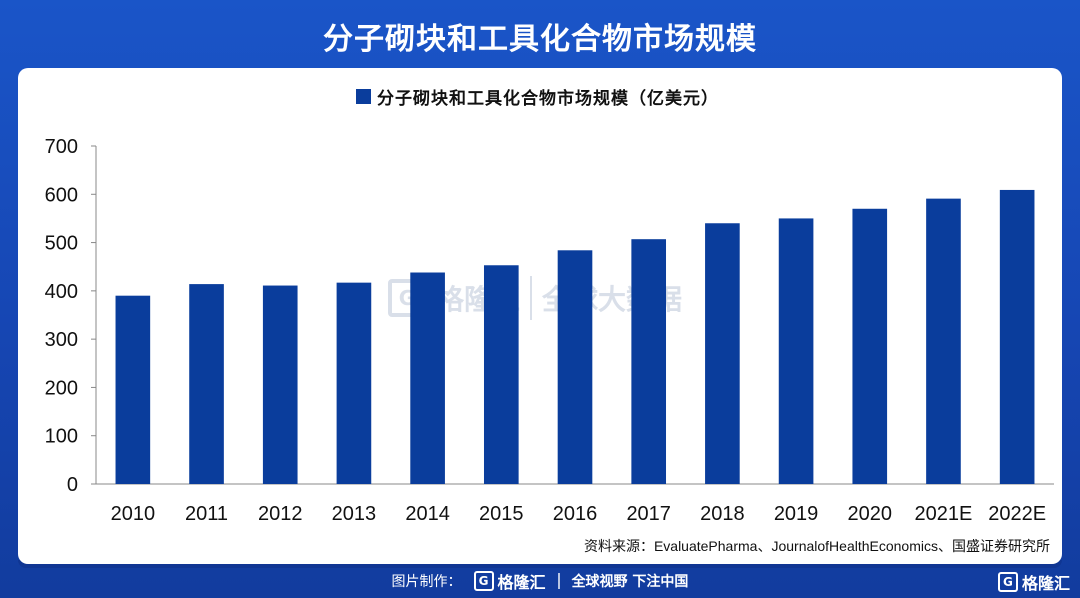 The height and width of the screenshot is (598, 1080). I want to click on chart-legend: 分子砌块和工具化合物市场规模（亿美元）, so click(537, 96).